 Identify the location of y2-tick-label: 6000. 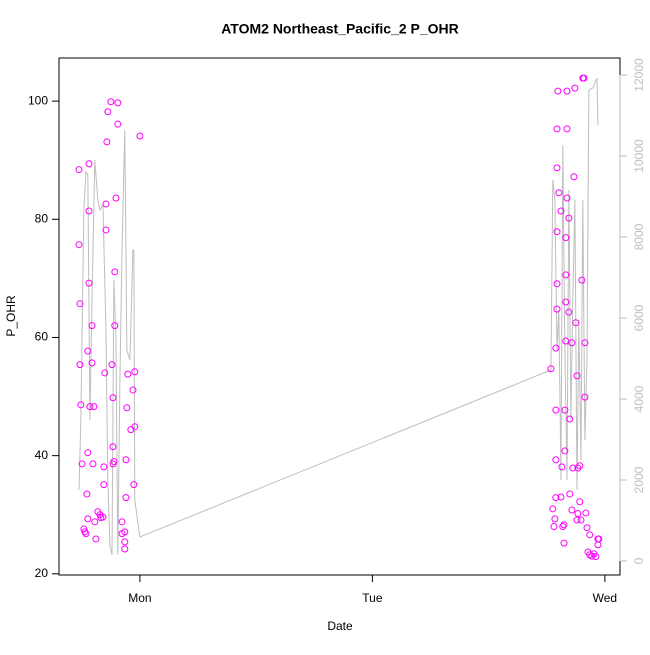
(639, 317).